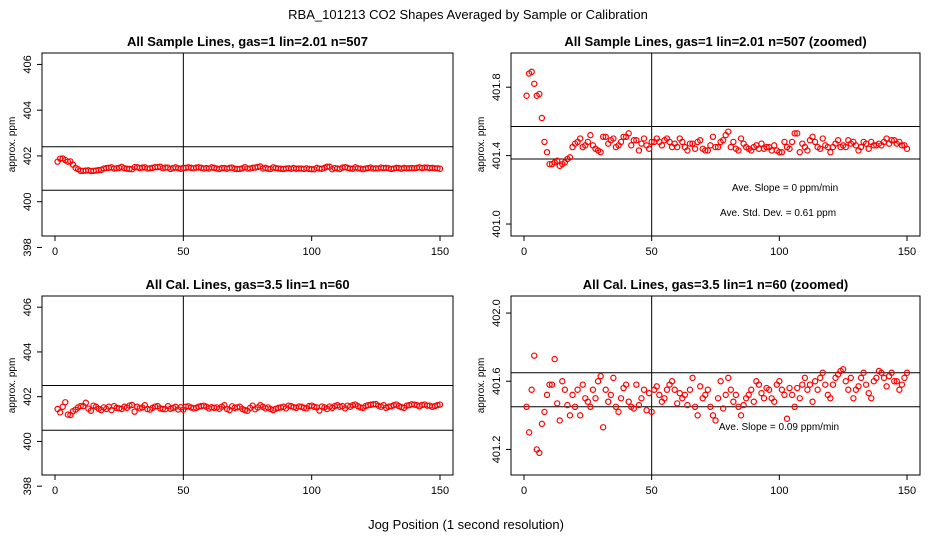 The height and width of the screenshot is (540, 936). Describe the element at coordinates (28, 110) in the screenshot. I see `y-tick-label: 404` at that location.